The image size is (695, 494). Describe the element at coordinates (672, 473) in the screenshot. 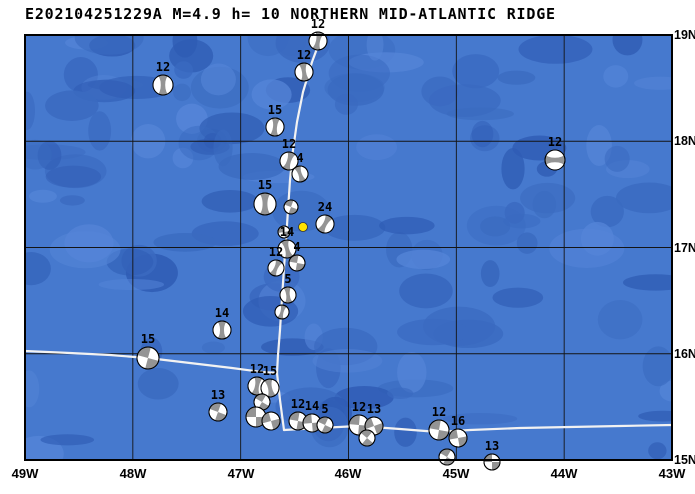

I see `lon-label-43w: 43W` at that location.